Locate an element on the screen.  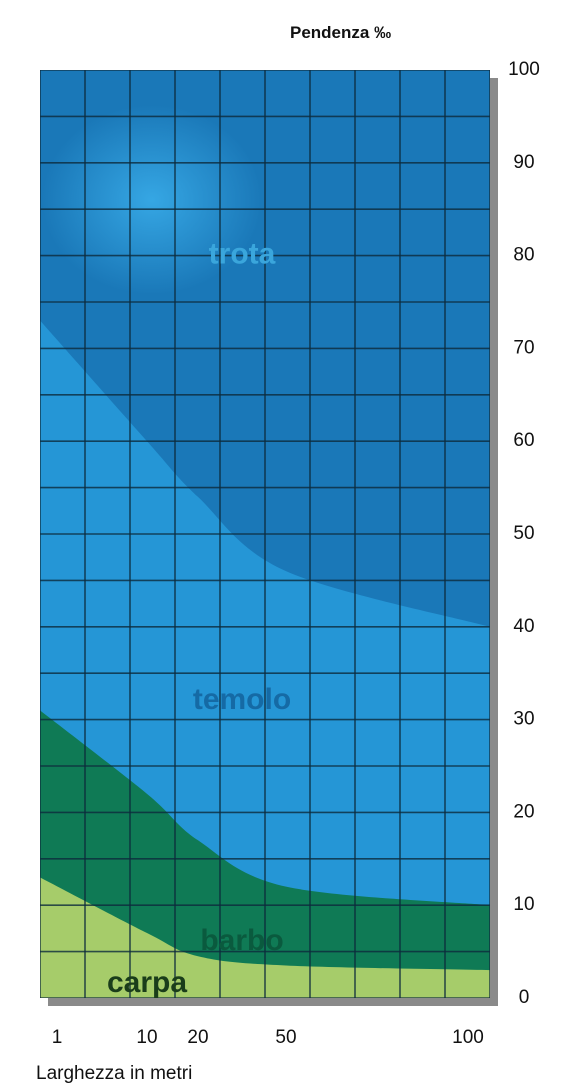
x-tick-label: 20 is located at coordinates (197, 1037).